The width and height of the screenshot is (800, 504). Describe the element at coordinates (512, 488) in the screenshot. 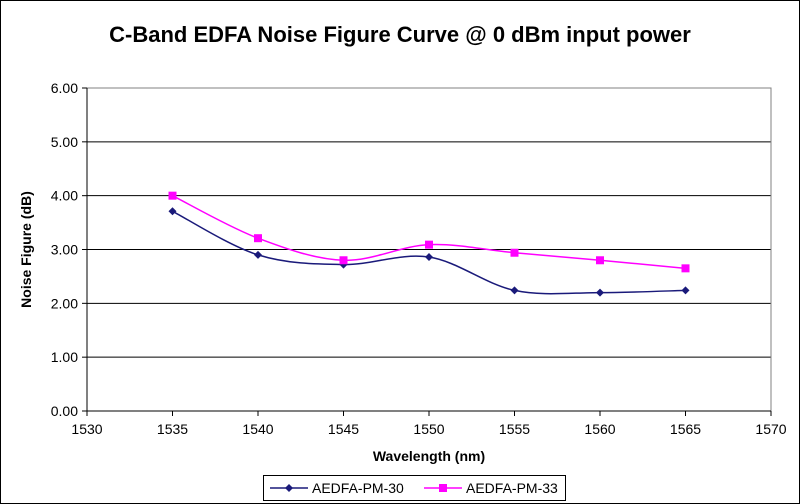

I see `legend-label-aedfa-pm-33: AEDFA-PM-33` at that location.